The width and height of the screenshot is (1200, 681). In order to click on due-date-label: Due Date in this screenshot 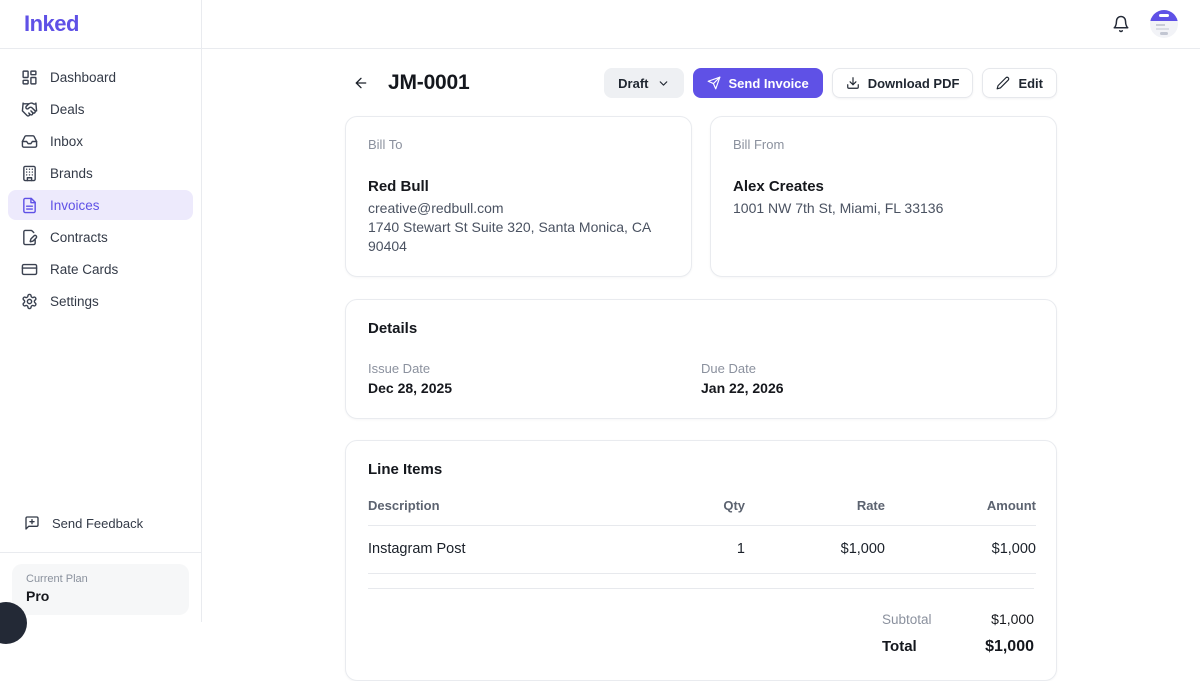, I will do `click(728, 368)`.